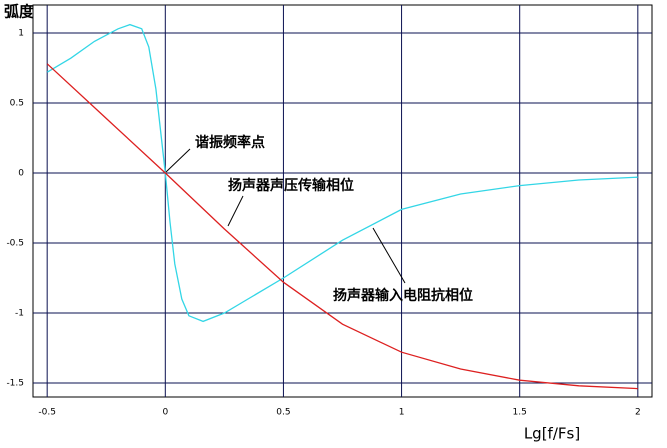  What do you see at coordinates (47, 413) in the screenshot?
I see `x-tick-label: -0.5` at bounding box center [47, 413].